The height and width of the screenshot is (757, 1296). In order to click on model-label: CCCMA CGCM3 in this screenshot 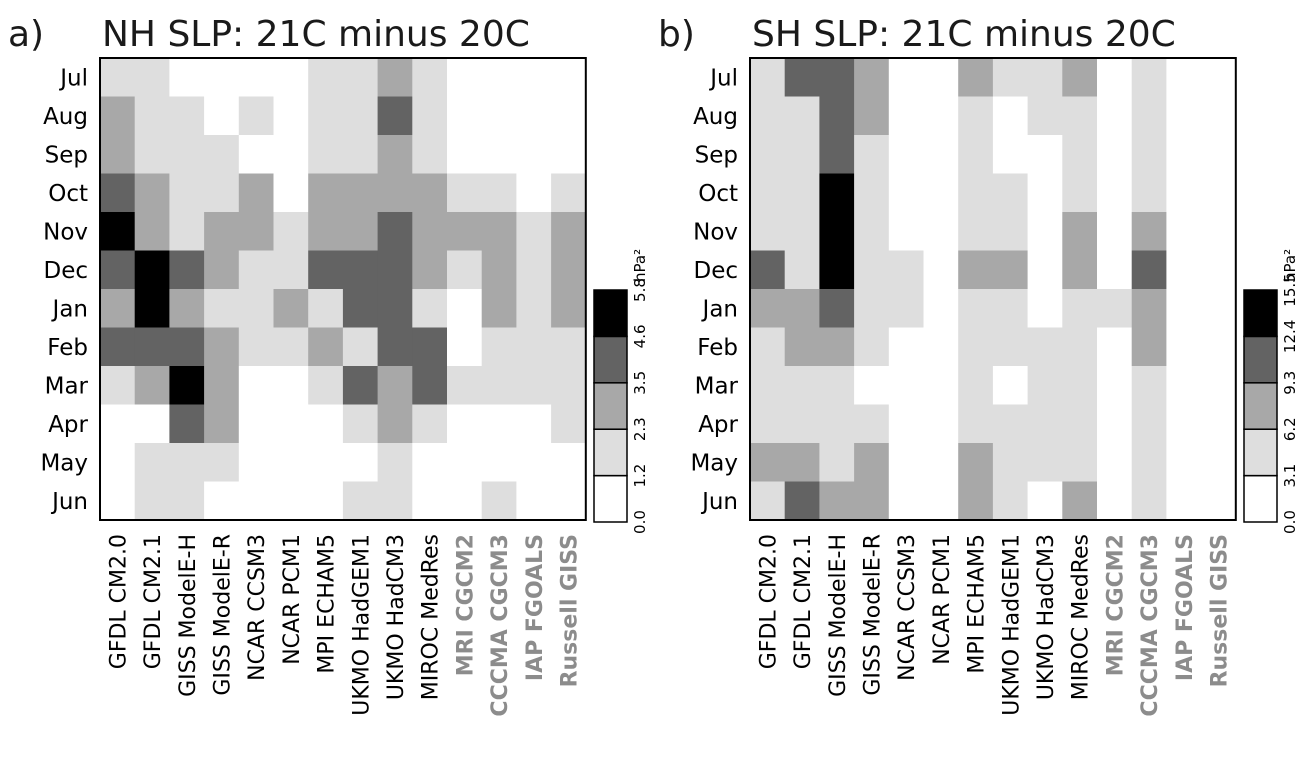, I will do `click(500, 625)`.